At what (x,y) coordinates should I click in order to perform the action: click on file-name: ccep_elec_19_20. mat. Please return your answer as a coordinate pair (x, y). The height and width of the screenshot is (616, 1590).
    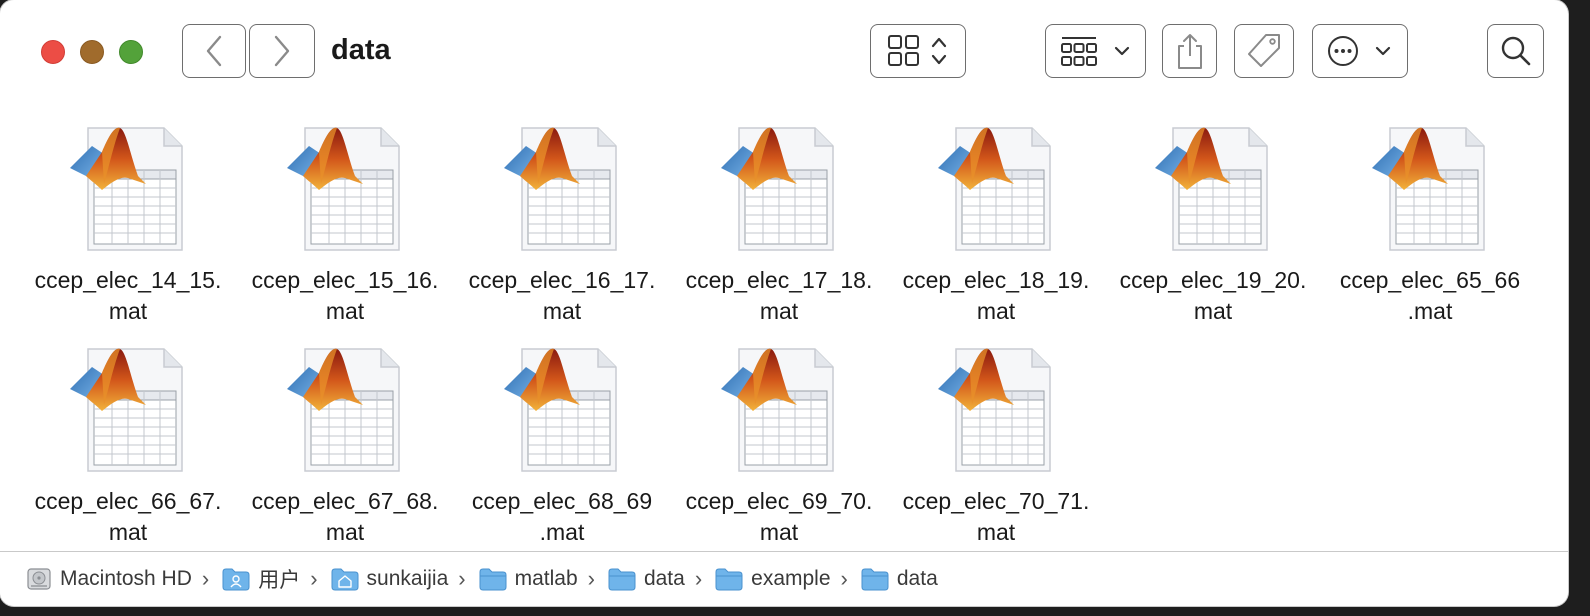
    Looking at the image, I should click on (1213, 295).